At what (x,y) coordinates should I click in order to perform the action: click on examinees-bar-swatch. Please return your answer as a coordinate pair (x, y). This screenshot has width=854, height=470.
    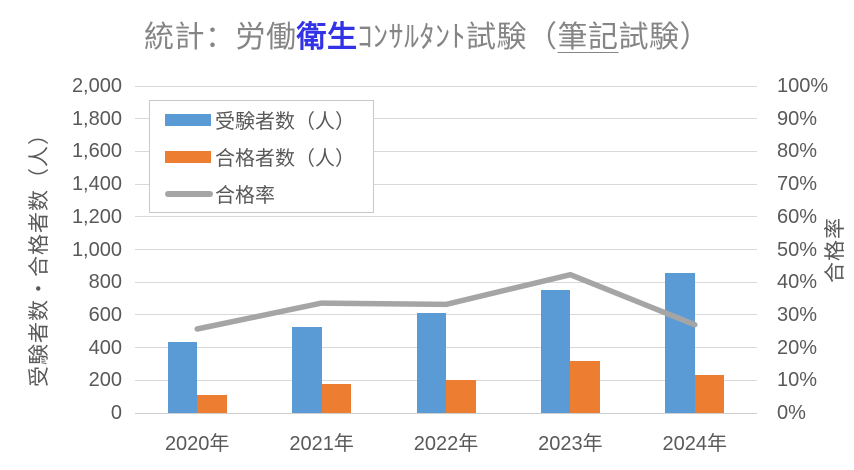
    Looking at the image, I should click on (188, 119).